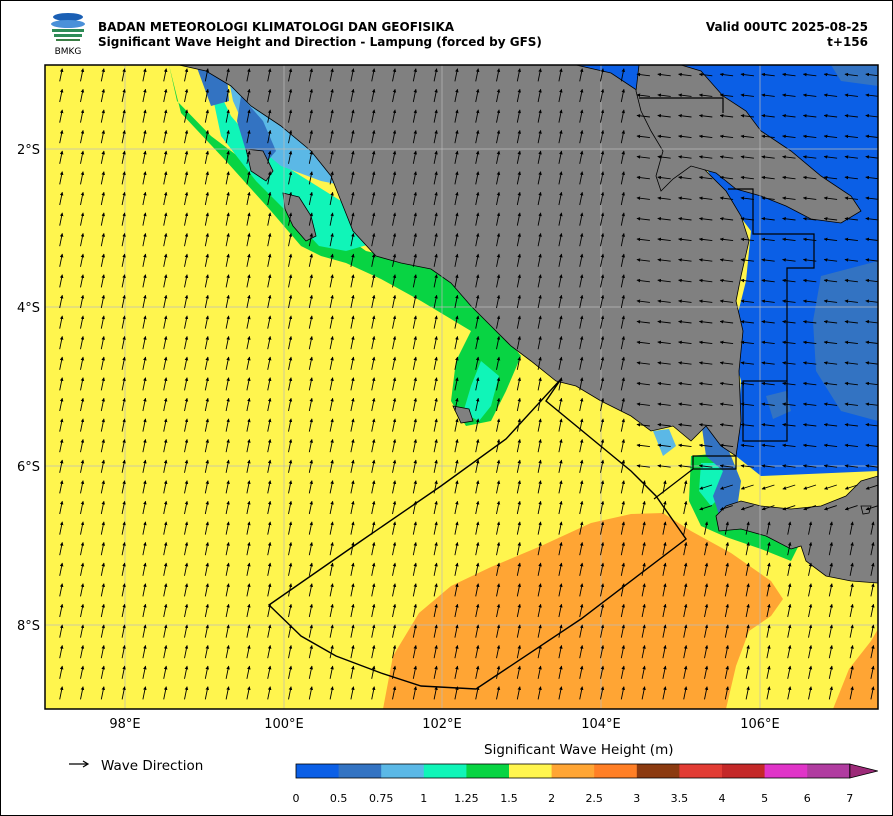  What do you see at coordinates (847, 42) in the screenshot?
I see `forecast-step: t+156` at bounding box center [847, 42].